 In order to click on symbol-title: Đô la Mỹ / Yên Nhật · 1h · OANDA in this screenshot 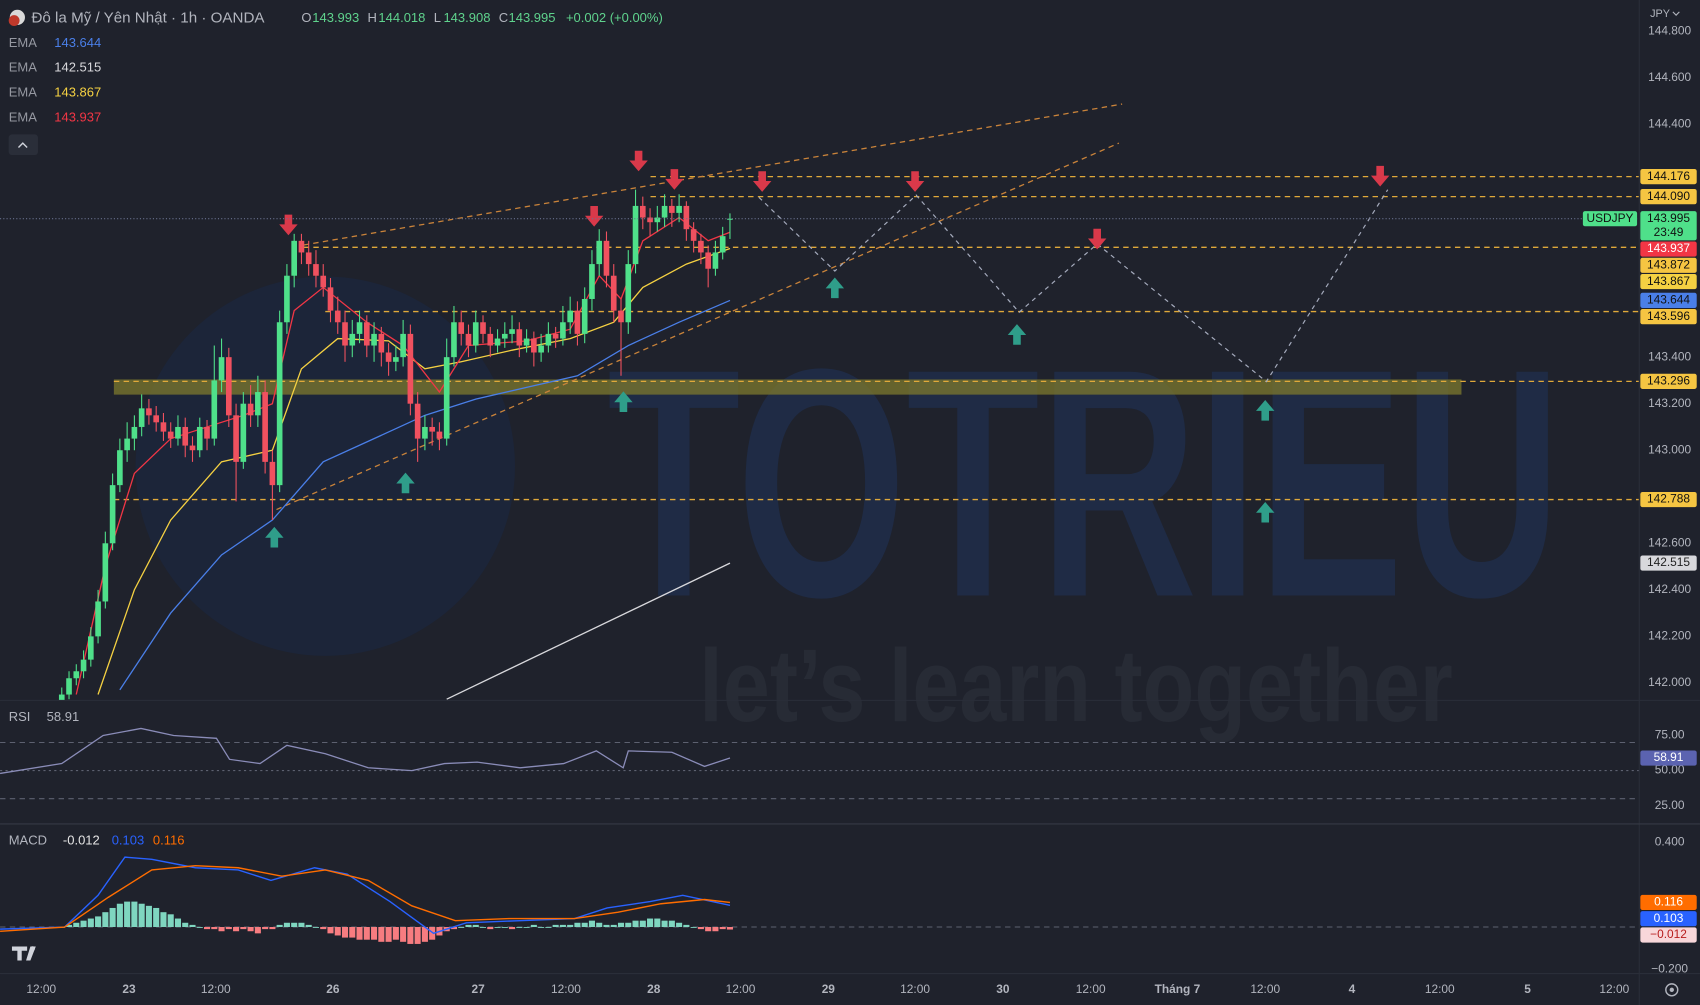, I will do `click(148, 17)`.